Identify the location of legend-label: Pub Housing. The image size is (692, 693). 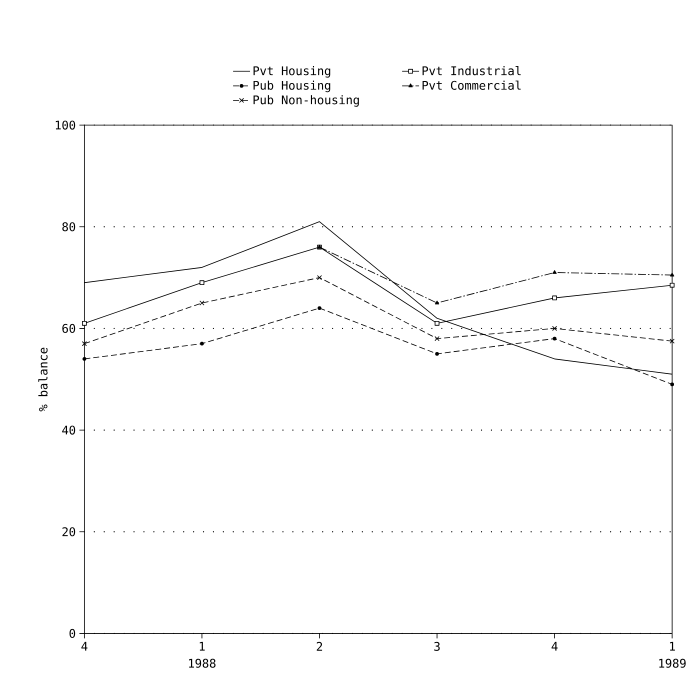
(292, 86).